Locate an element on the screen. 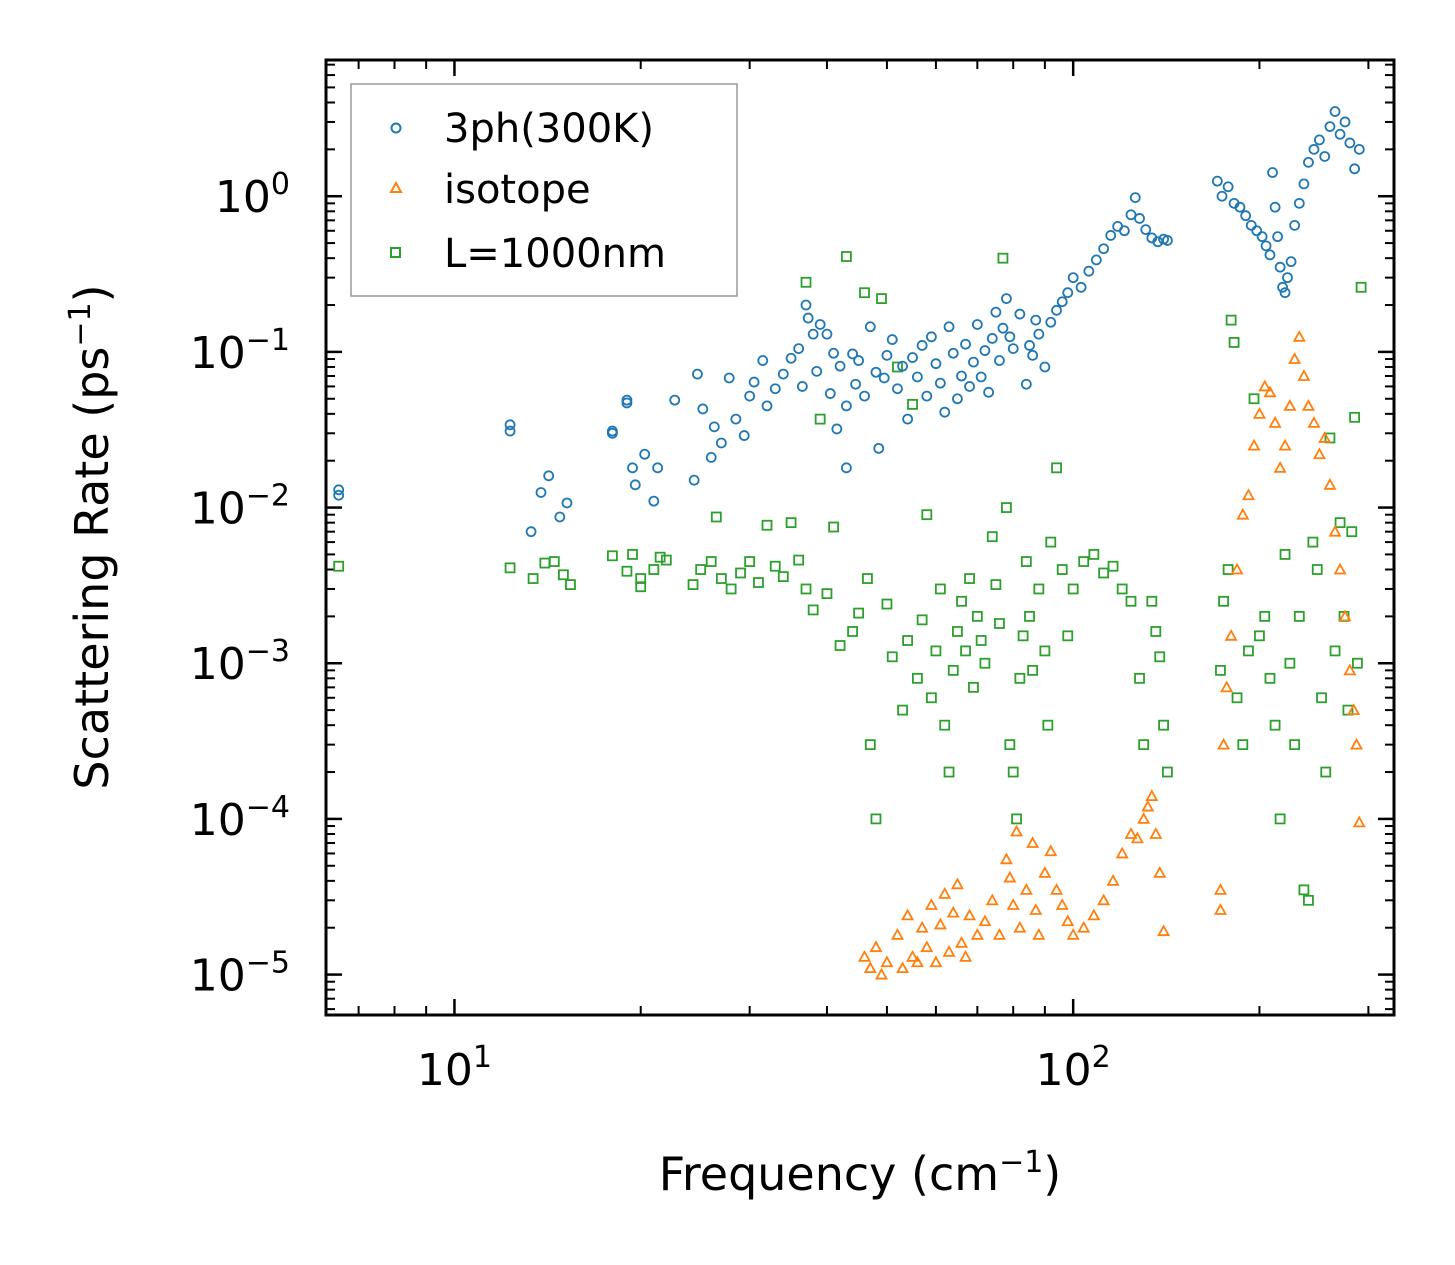  y-axis-label-end: ) is located at coordinates (92, 293).